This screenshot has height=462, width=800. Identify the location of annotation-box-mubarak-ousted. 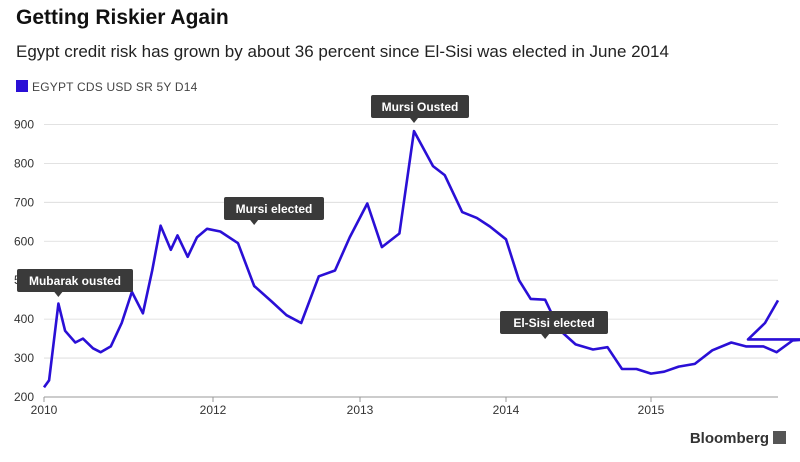
(75, 280).